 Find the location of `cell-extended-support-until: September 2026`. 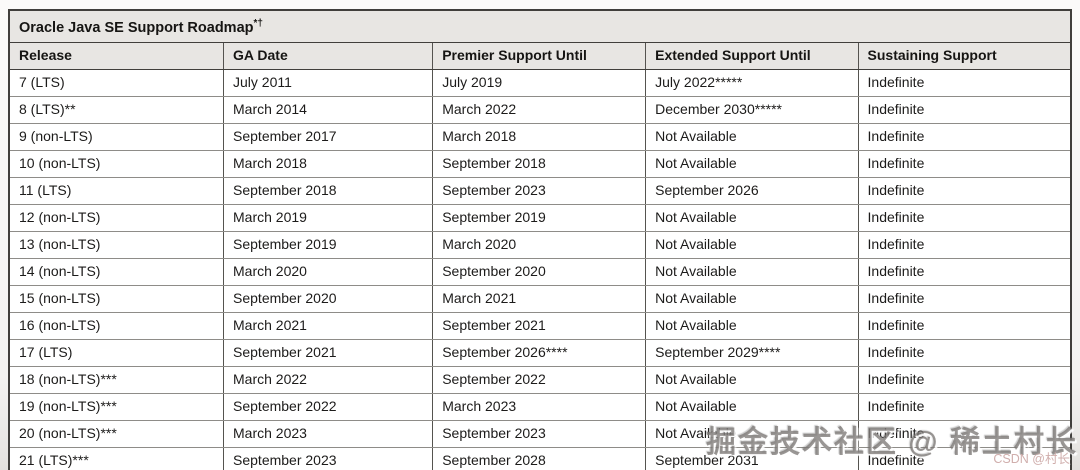

cell-extended-support-until: September 2026 is located at coordinates (752, 190).